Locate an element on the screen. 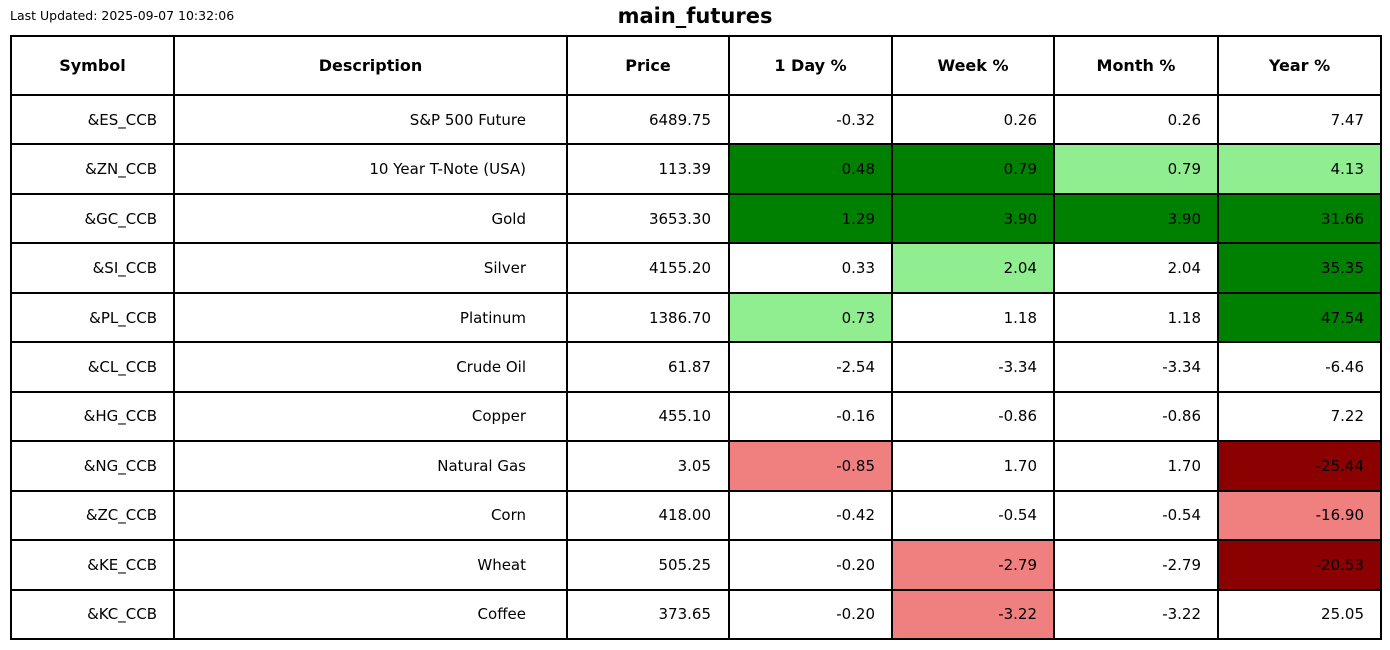  price-cell: 373.65 is located at coordinates (648, 614).